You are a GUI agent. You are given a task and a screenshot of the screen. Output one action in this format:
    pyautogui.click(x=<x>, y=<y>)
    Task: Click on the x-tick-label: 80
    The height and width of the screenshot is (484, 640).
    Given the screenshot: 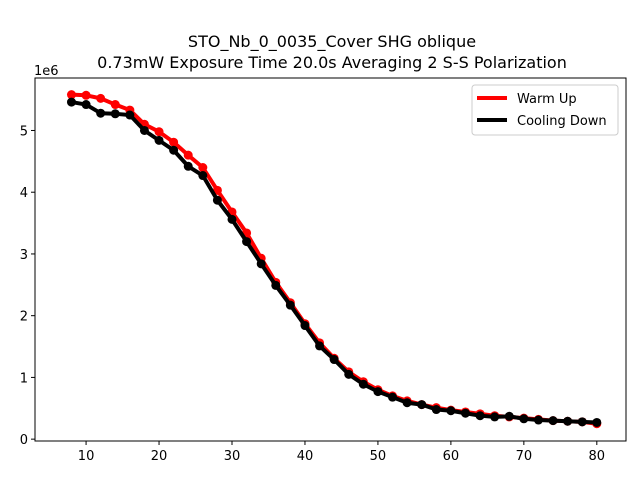 What is the action you would take?
    pyautogui.click(x=597, y=456)
    